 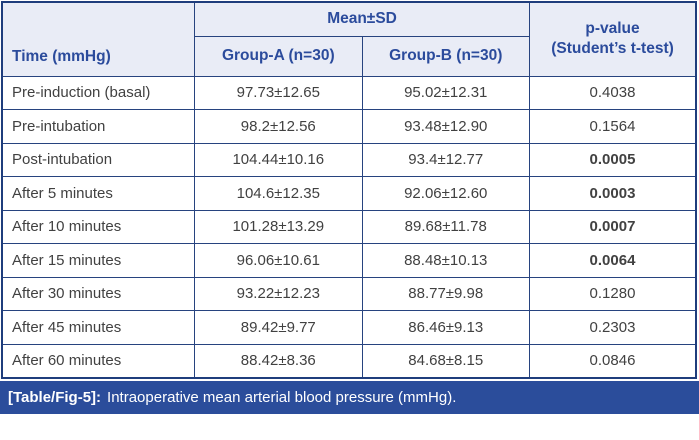 I want to click on cell-time: After 30 minutes, so click(x=98, y=293).